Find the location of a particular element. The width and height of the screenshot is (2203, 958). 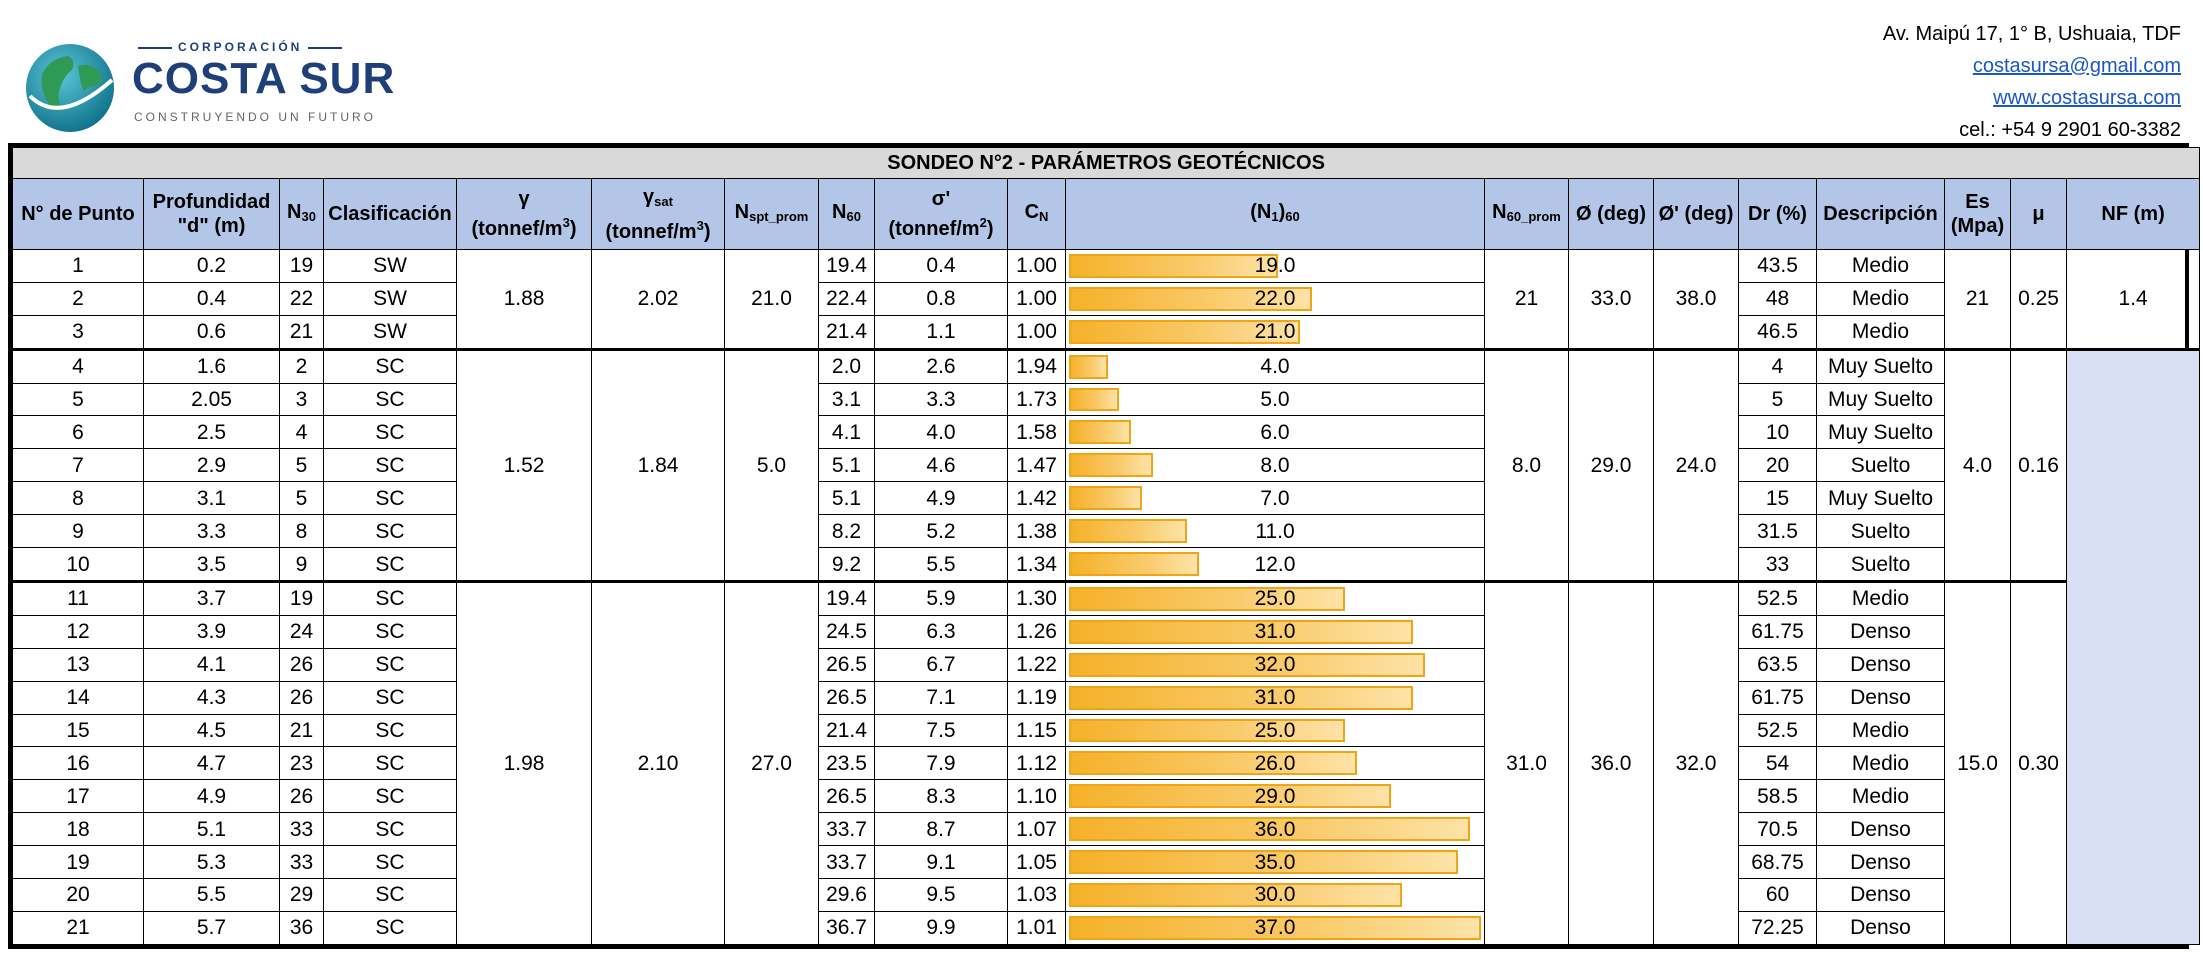

cell-punto: 16 is located at coordinates (78, 763).